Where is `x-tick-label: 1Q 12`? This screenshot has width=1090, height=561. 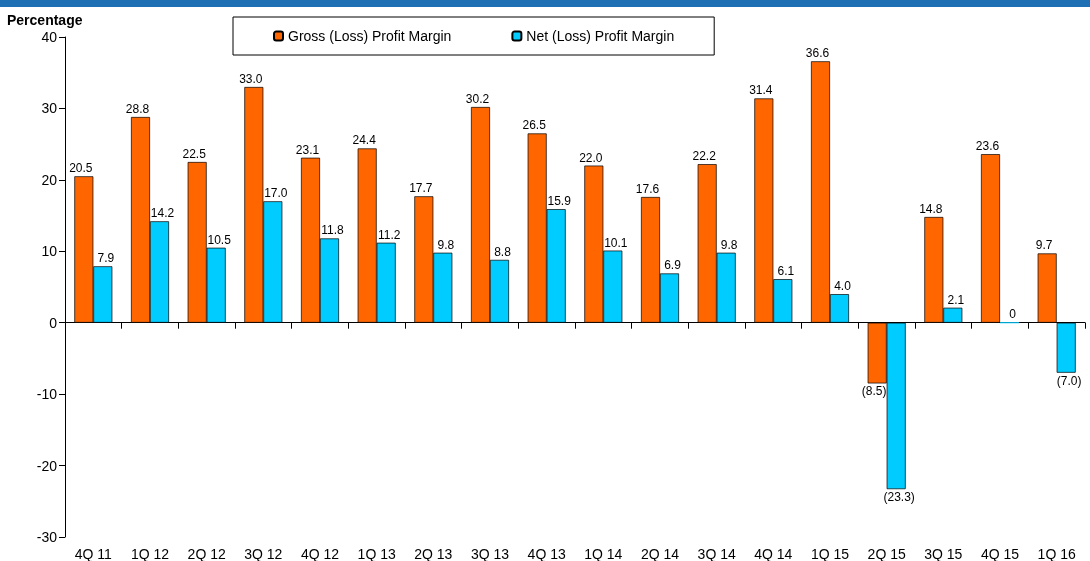
x-tick-label: 1Q 12 is located at coordinates (150, 553).